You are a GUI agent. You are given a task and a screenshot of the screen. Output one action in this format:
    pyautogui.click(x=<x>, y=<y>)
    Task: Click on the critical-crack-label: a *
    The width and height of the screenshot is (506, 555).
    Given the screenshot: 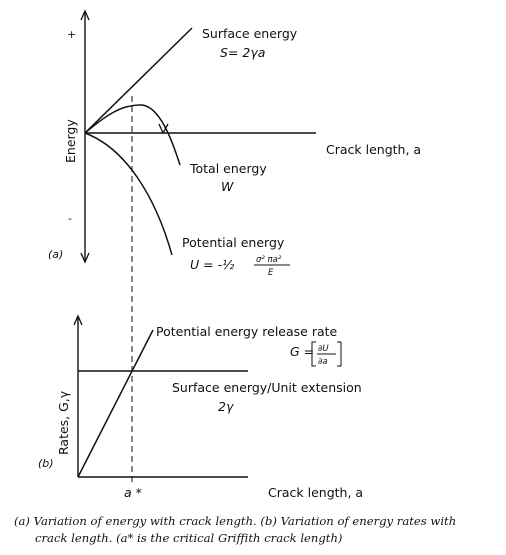 What is the action you would take?
    pyautogui.click(x=133, y=492)
    